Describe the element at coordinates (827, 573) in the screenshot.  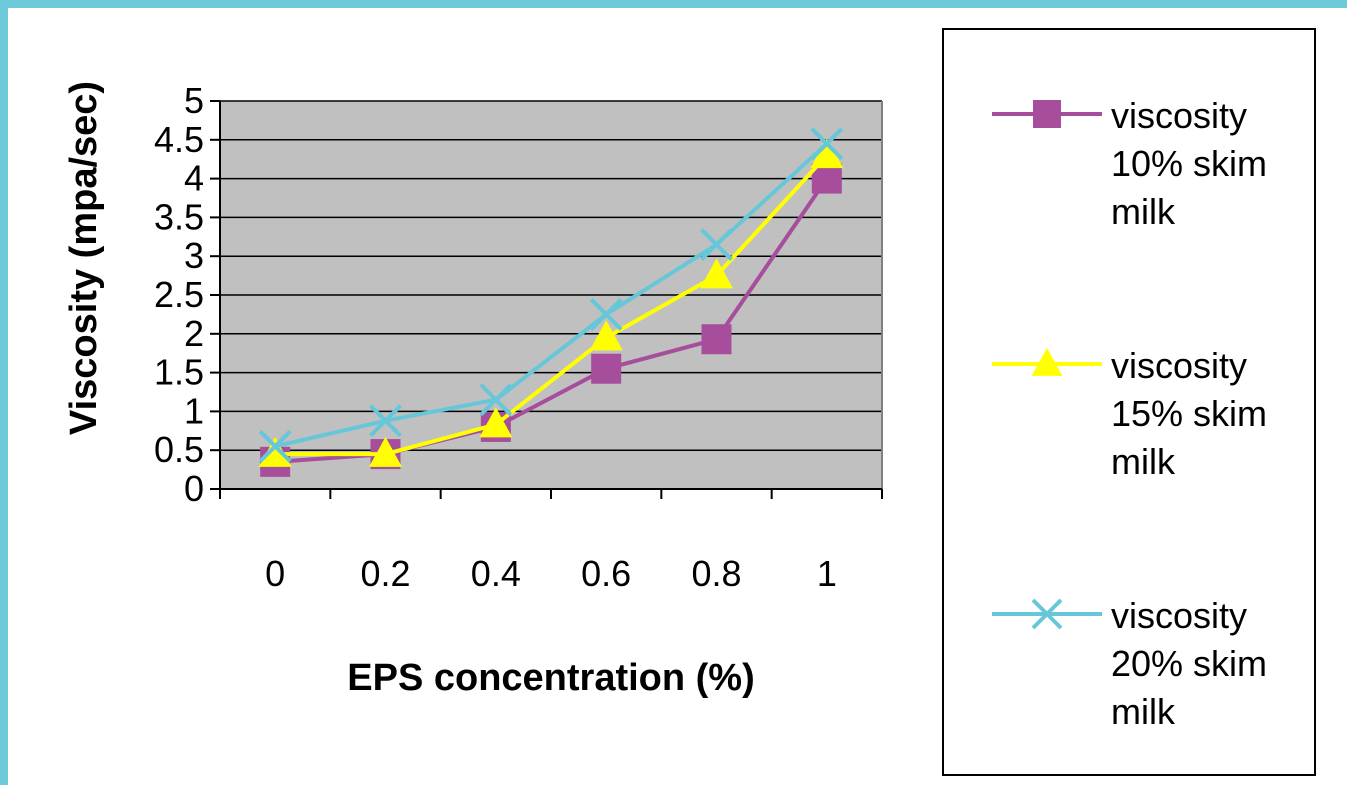
I see `x-tick-label: 1` at that location.